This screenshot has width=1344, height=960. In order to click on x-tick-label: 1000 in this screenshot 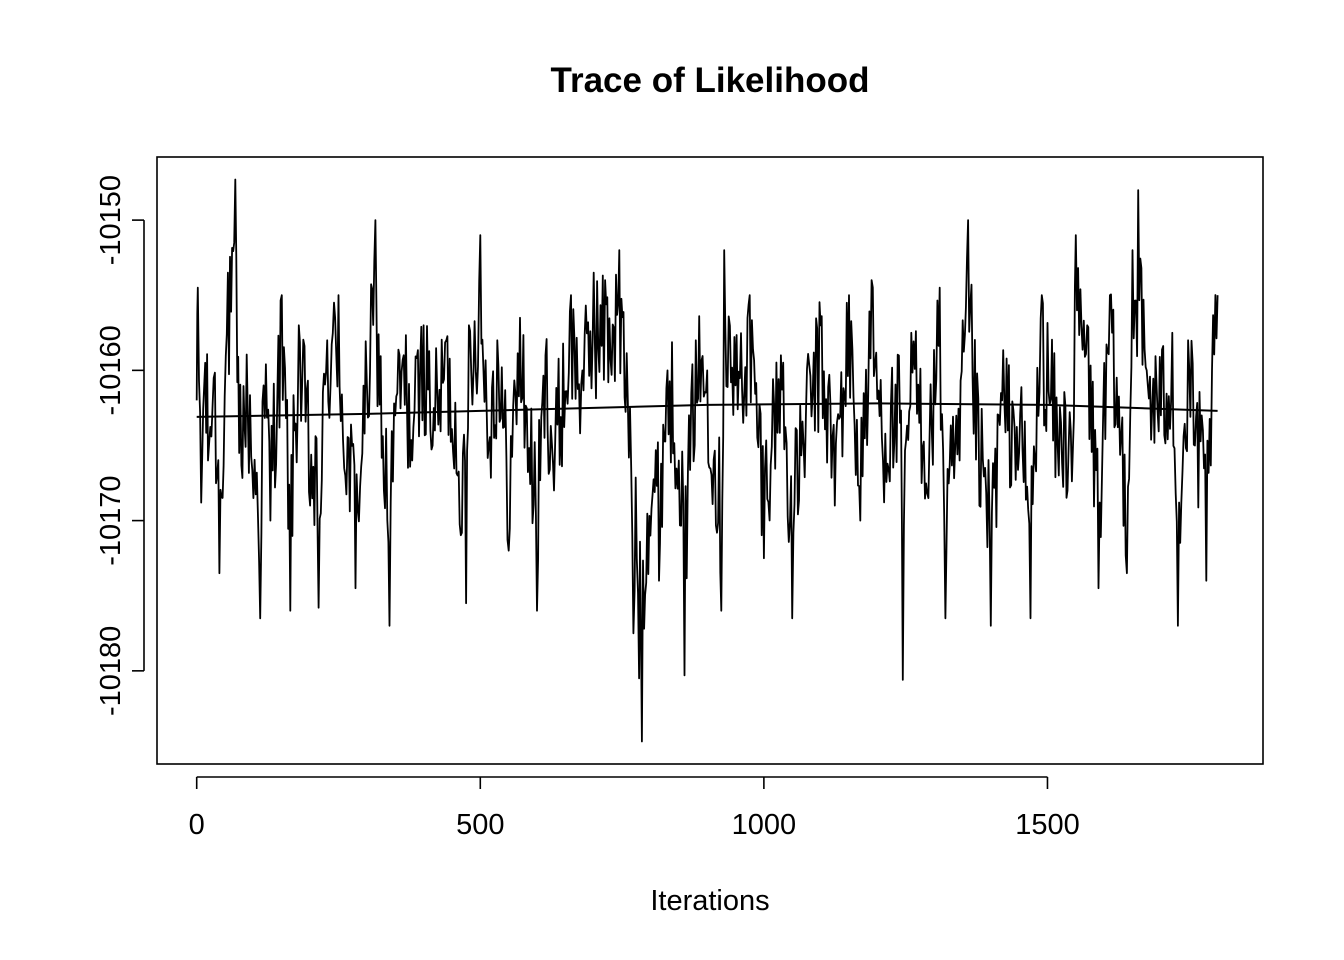, I will do `click(764, 825)`.